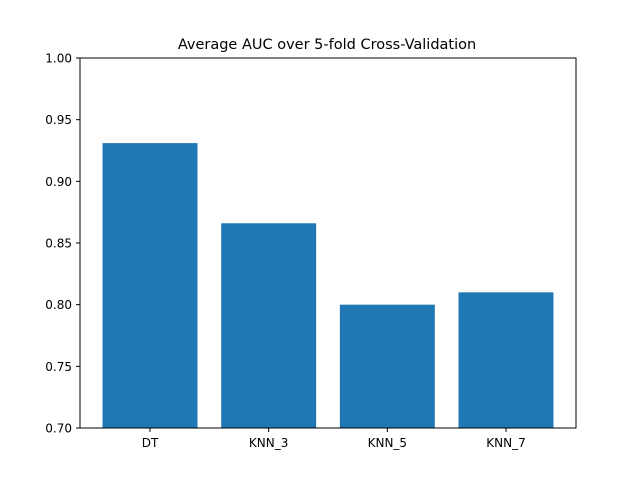 The image size is (640, 484). I want to click on x-tick-label: KNN_5, so click(387, 443).